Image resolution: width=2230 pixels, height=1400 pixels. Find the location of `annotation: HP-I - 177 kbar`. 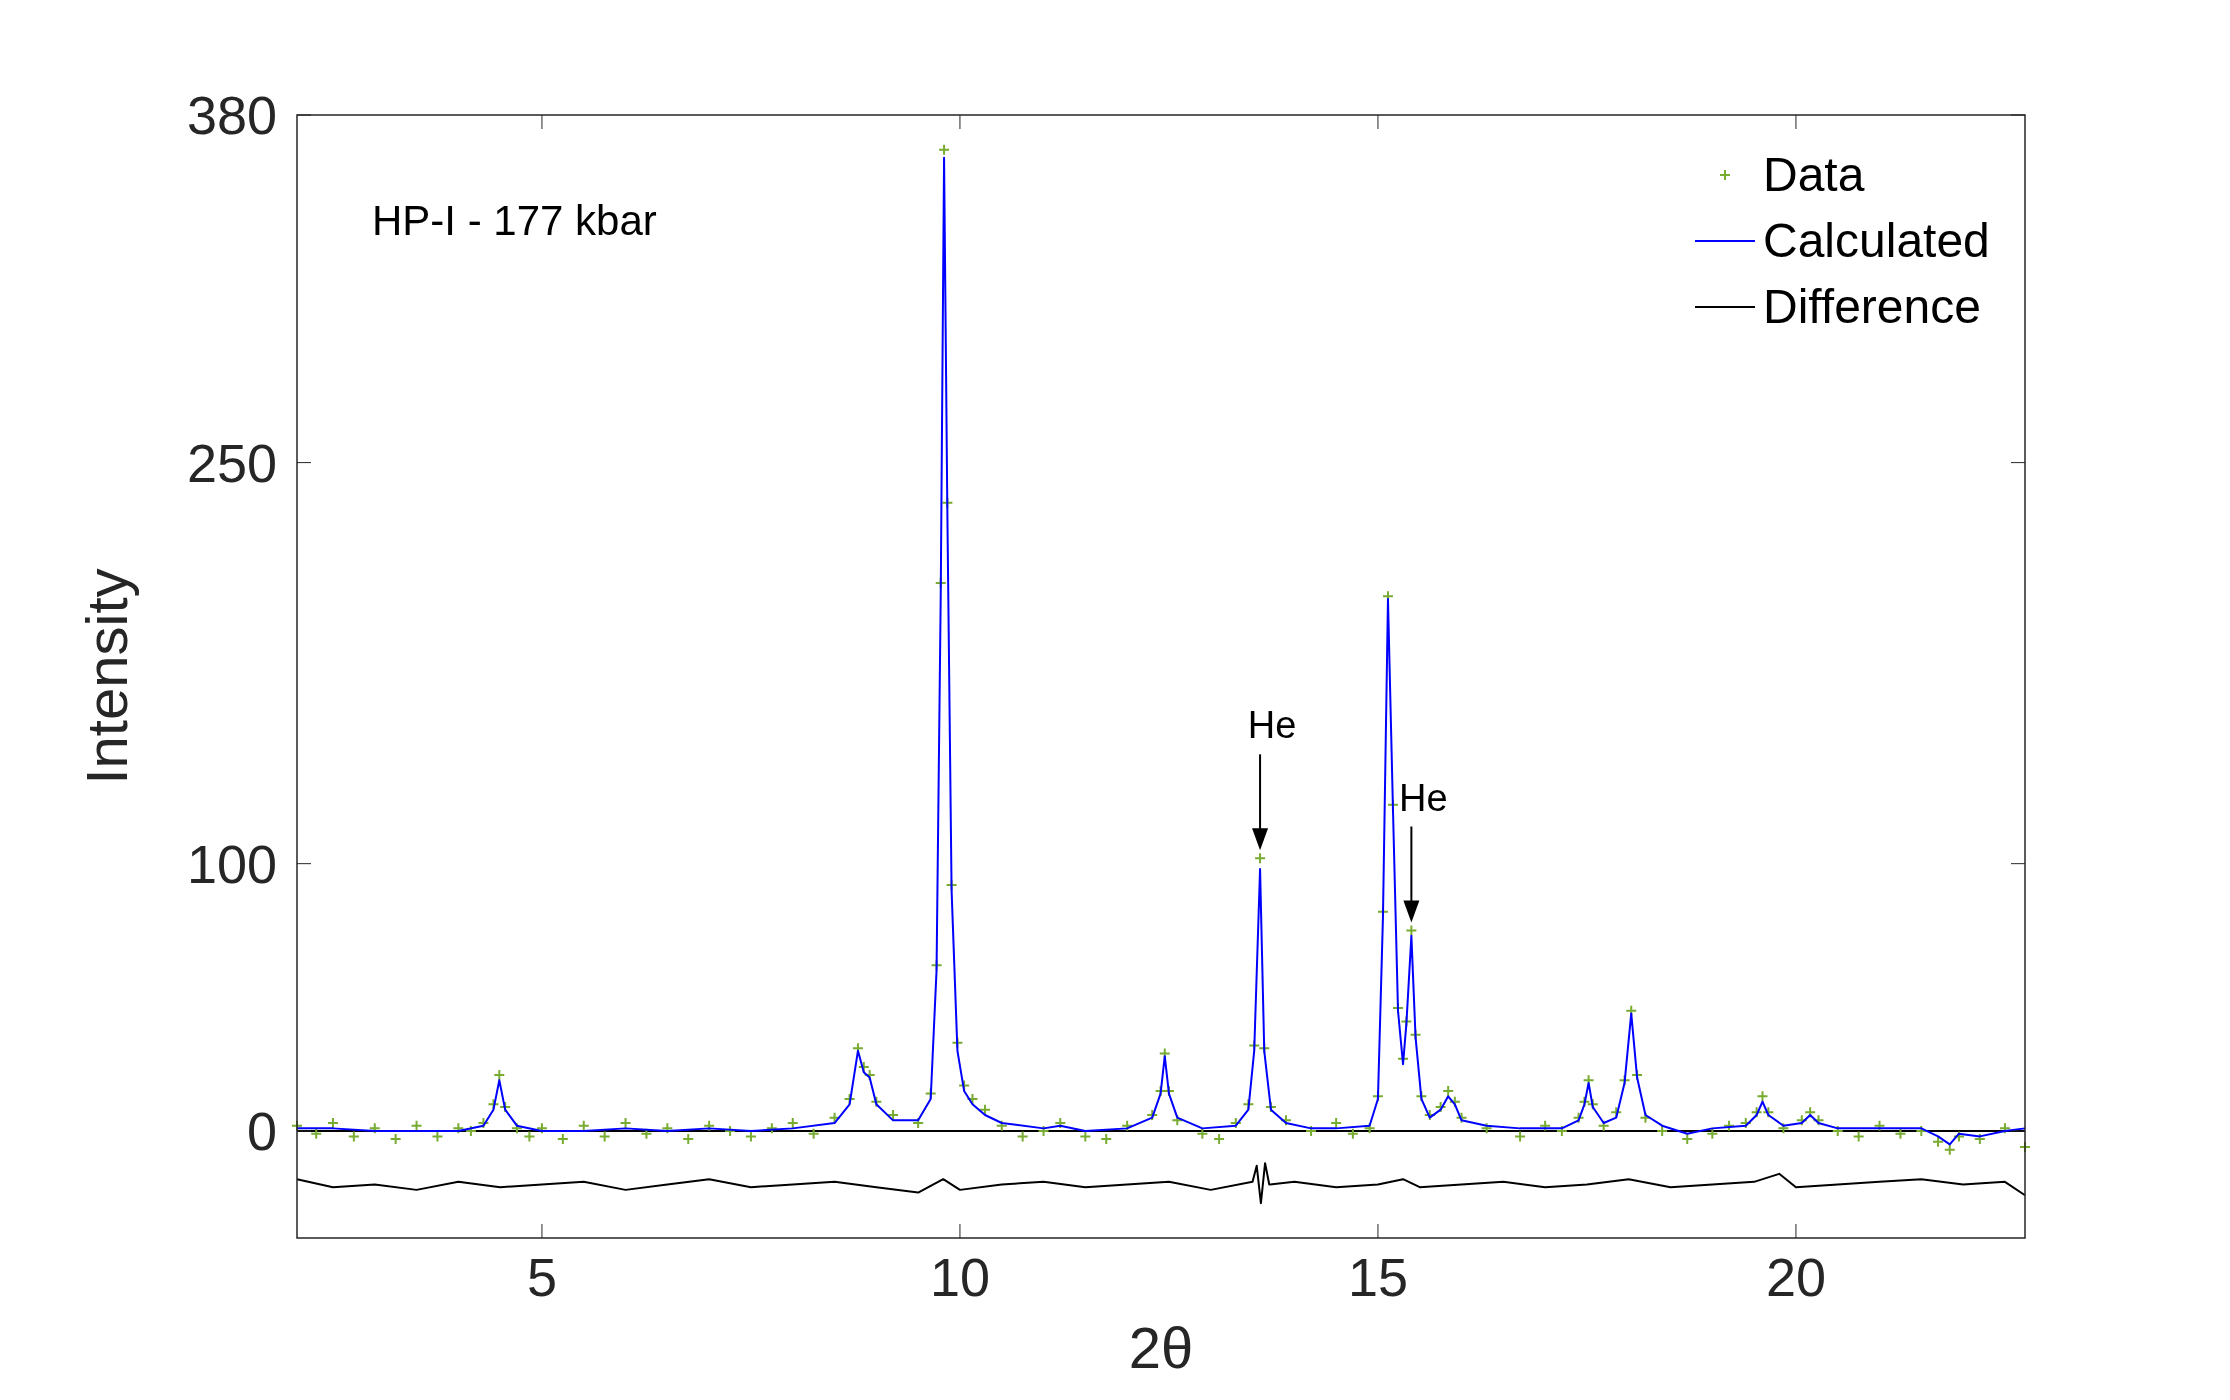

annotation: HP-I - 177 kbar is located at coordinates (514, 220).